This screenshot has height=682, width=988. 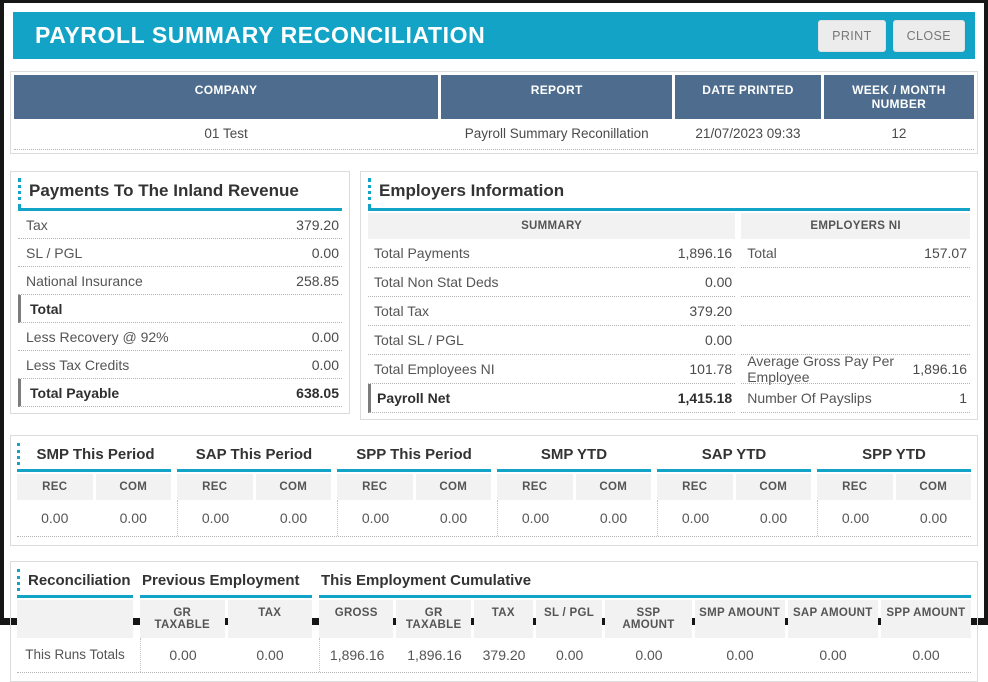 I want to click on row-label: Payroll Net, so click(x=414, y=398).